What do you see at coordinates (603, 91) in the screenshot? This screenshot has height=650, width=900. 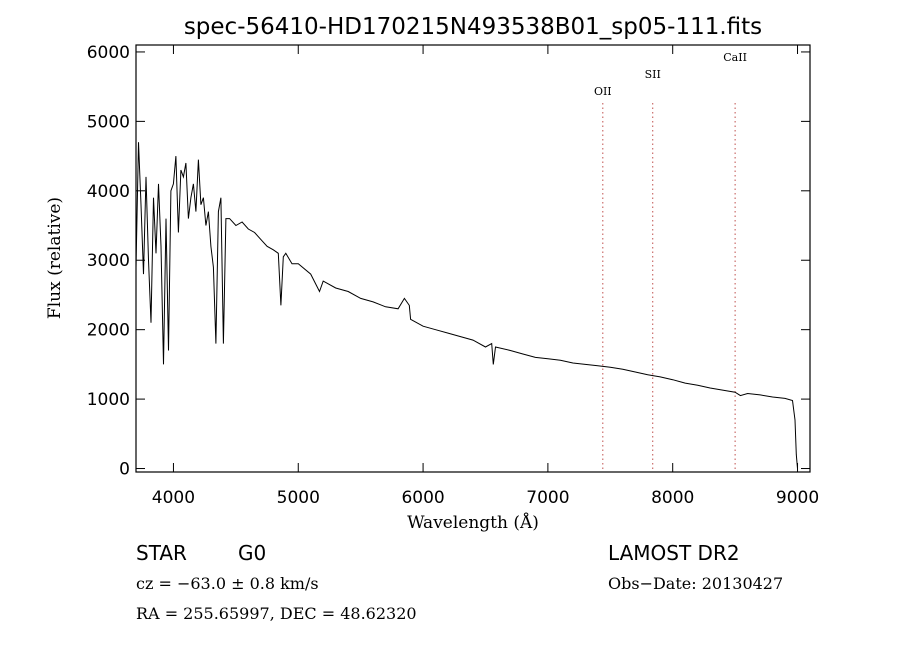 I see `spectral-line-label: OII` at bounding box center [603, 91].